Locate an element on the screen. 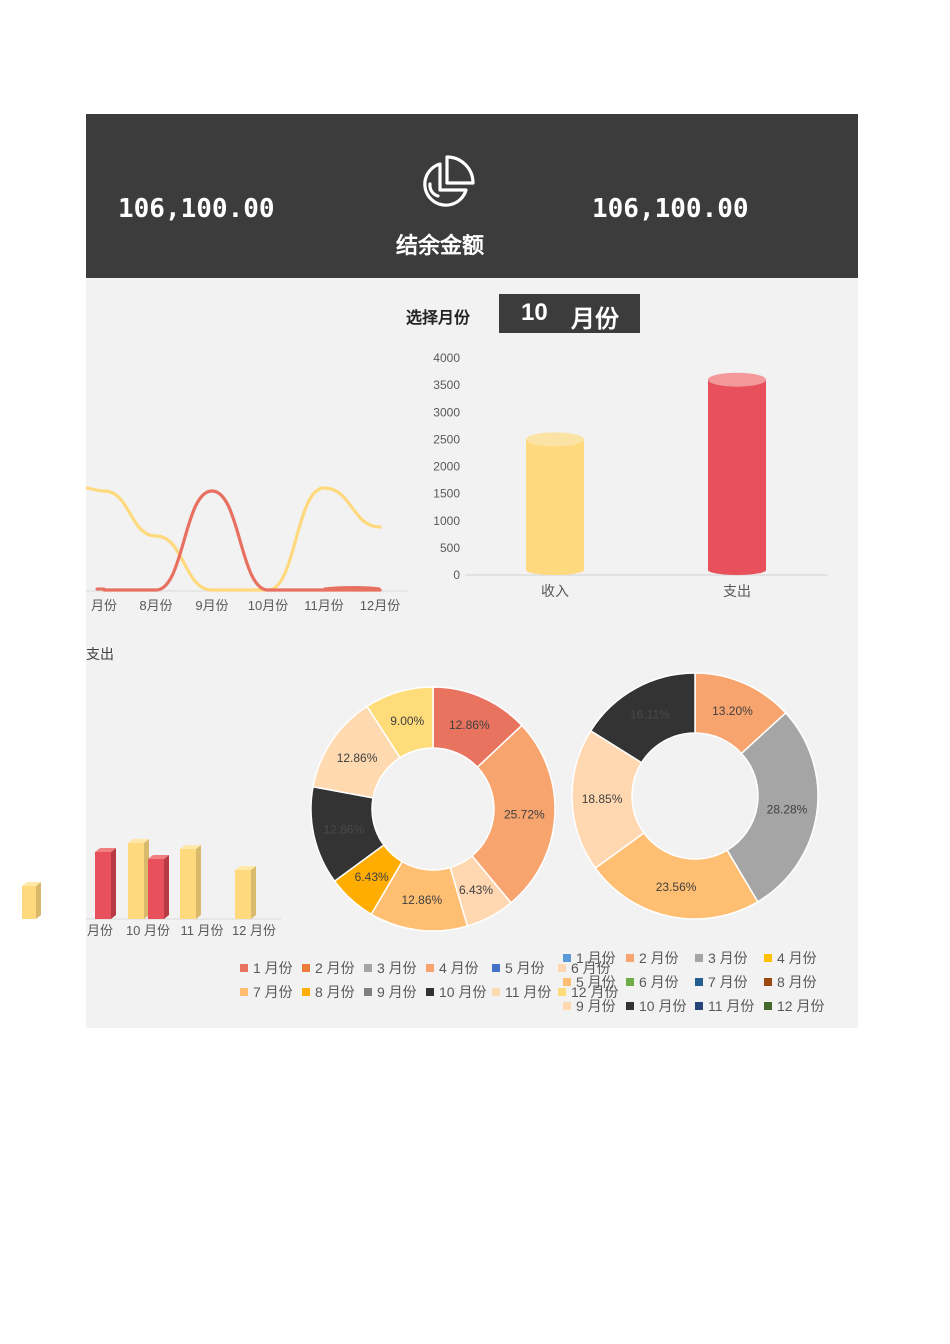  expense-donut-slice-label: 13.20% is located at coordinates (732, 711).